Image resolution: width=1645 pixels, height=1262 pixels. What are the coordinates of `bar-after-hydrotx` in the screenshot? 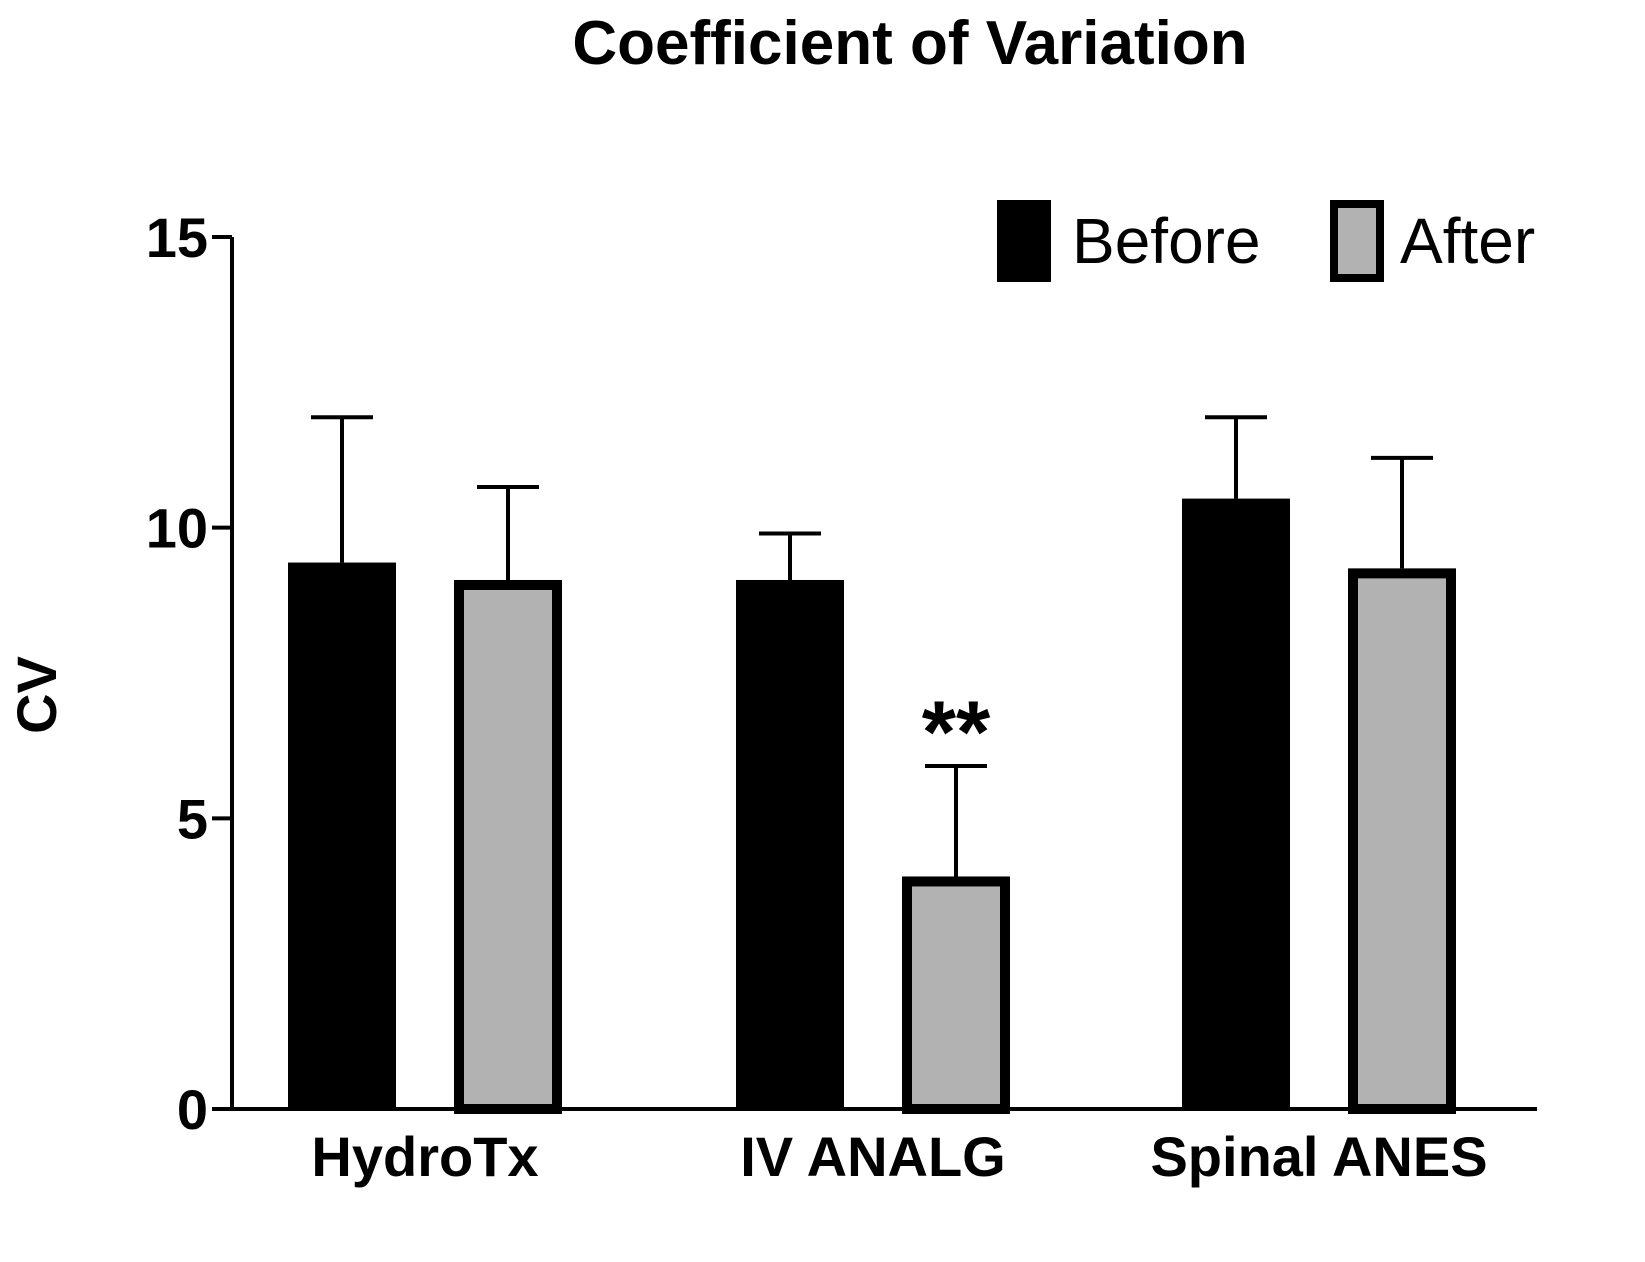 It's located at (508, 846).